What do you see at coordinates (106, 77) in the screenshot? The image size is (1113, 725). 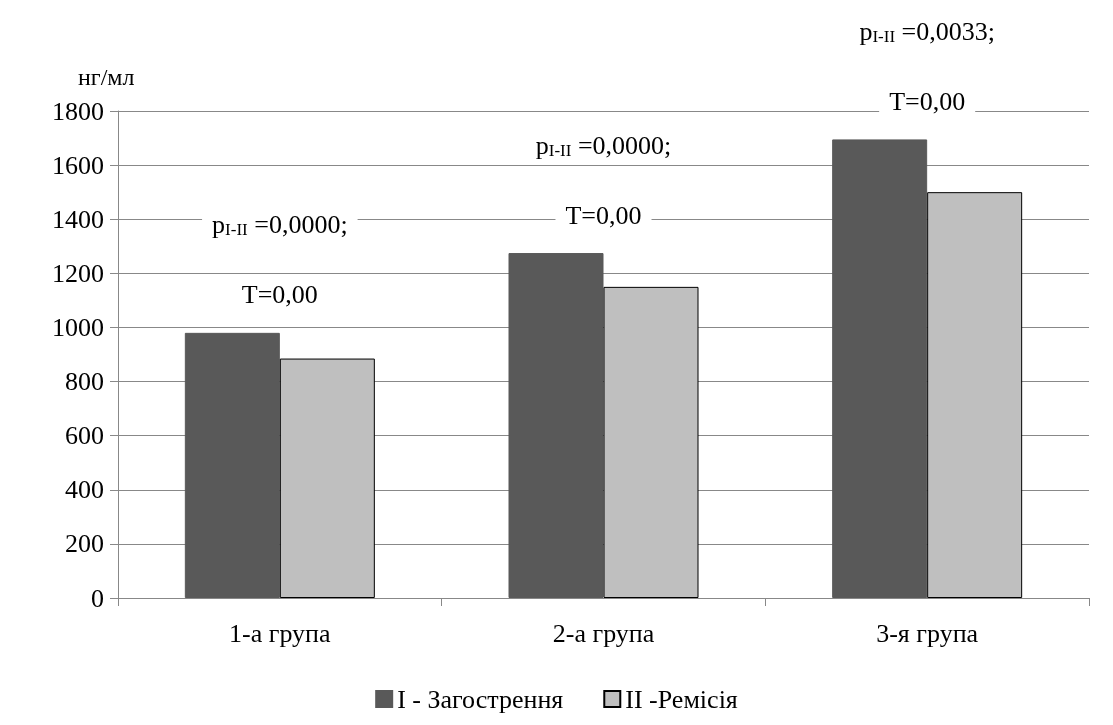 I see `y-axis-title: нг/мл` at bounding box center [106, 77].